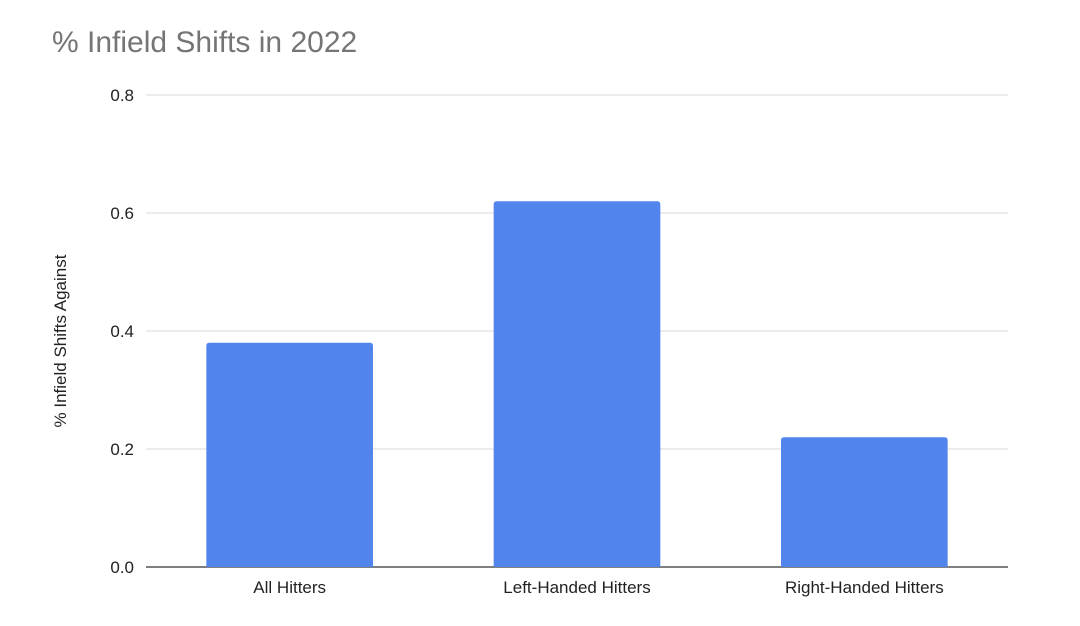  I want to click on y-tick-label: 0.2, so click(122, 449).